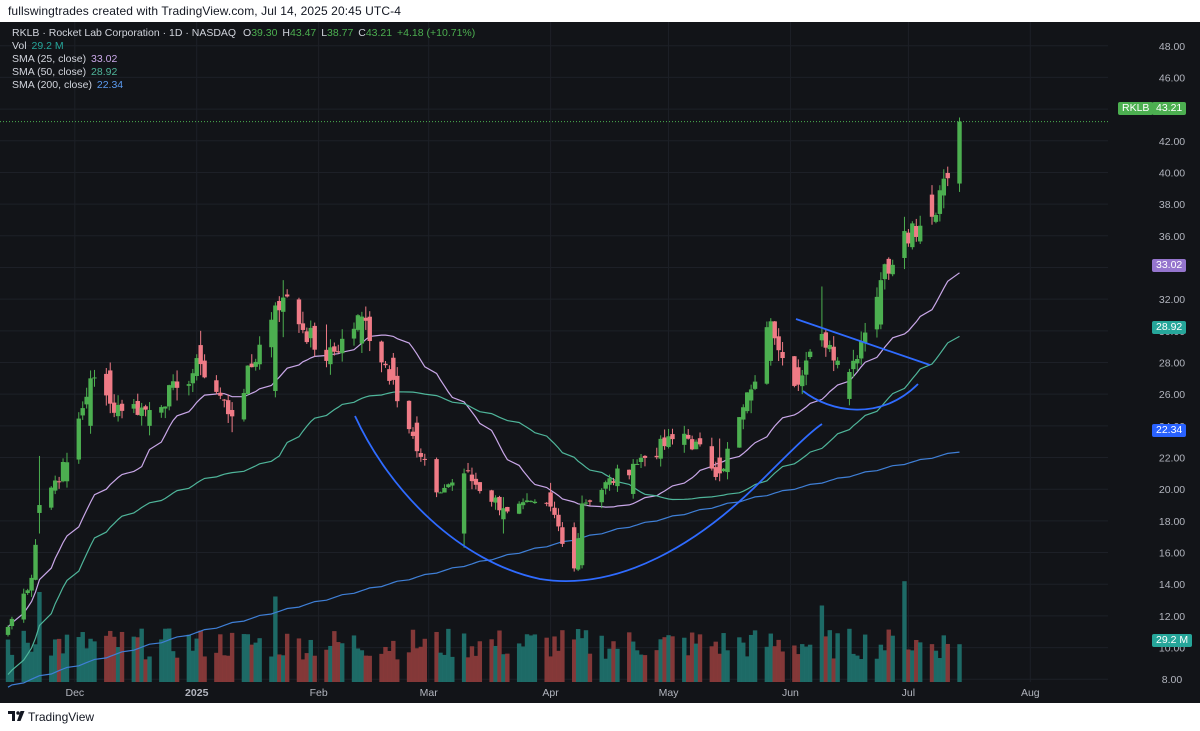  I want to click on last-price-symbol-tag: RKLB, so click(1136, 108).